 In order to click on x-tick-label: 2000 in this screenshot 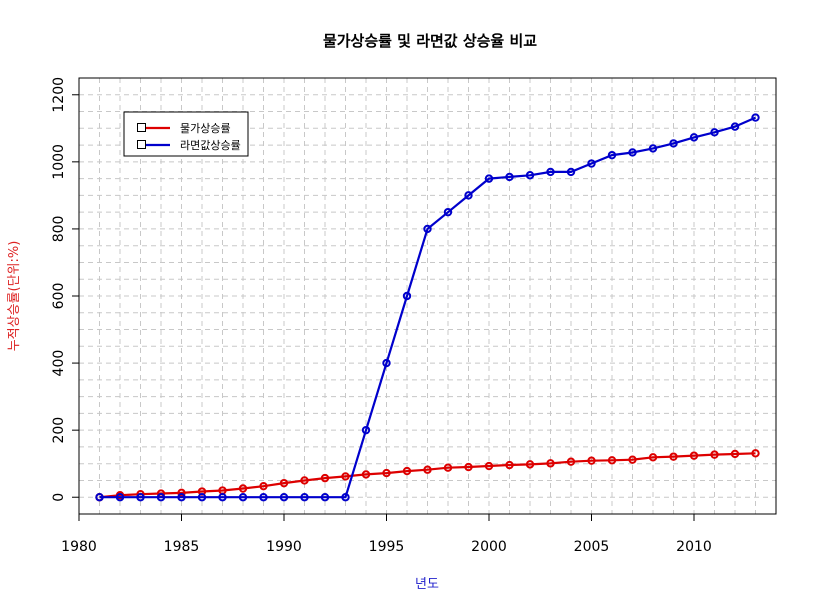, I will do `click(489, 547)`.